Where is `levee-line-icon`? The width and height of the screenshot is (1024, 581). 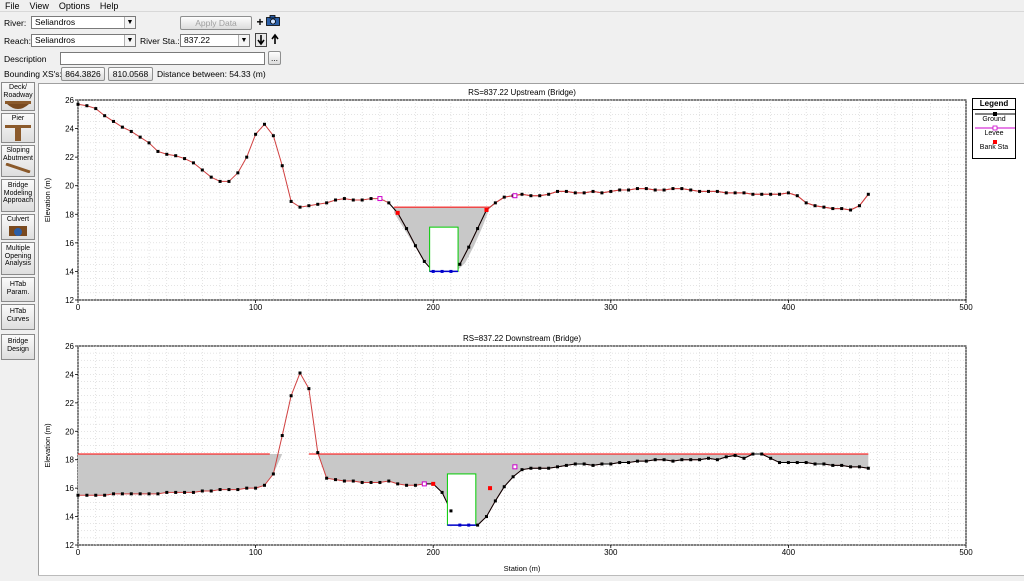 levee-line-icon is located at coordinates (995, 128).